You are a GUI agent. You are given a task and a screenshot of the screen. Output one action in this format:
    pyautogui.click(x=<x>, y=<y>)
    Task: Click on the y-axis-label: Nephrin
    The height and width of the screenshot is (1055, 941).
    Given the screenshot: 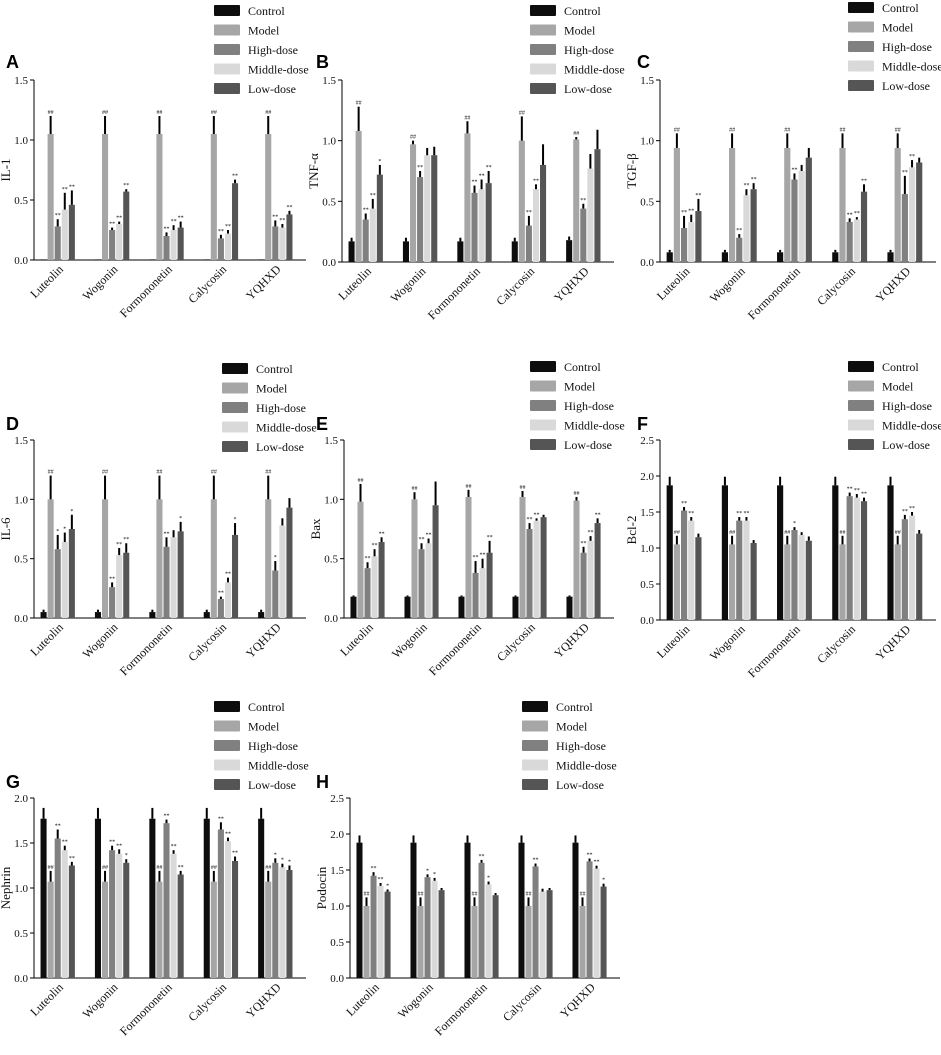 What is the action you would take?
    pyautogui.click(x=6, y=887)
    